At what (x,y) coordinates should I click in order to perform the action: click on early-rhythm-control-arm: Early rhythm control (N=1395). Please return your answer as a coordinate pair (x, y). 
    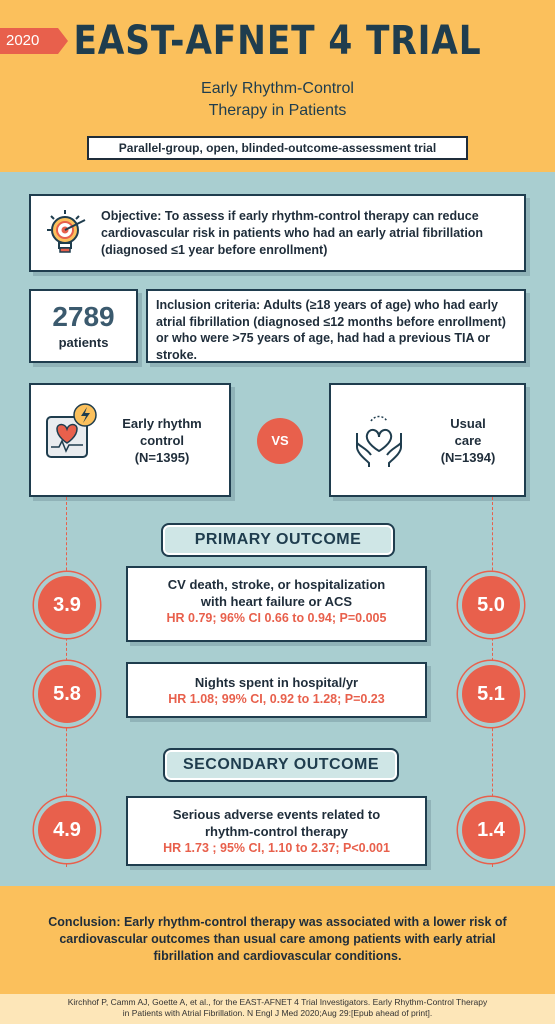
    Looking at the image, I should click on (130, 440).